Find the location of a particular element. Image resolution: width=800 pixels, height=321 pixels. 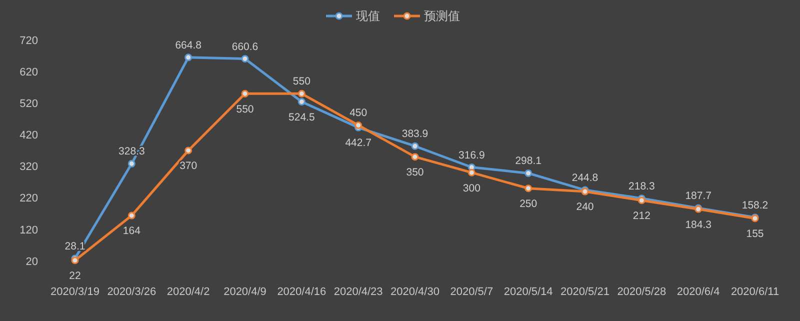

y-tick-label: 520 is located at coordinates (29, 104).